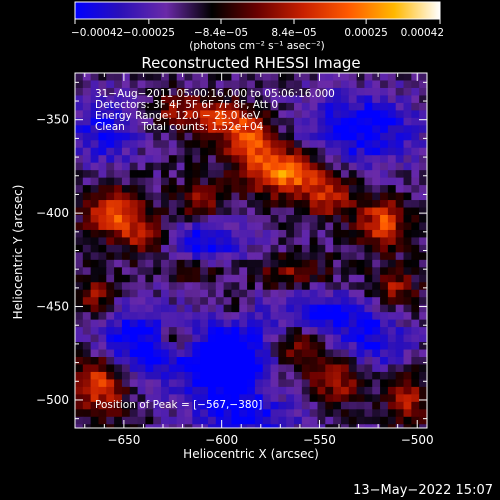 The width and height of the screenshot is (500, 500). Describe the element at coordinates (52, 400) in the screenshot. I see `y-tick-label: −500` at that location.